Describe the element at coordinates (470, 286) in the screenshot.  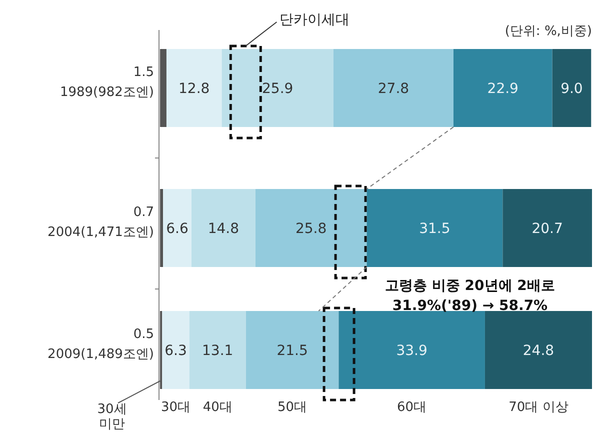
I see `annotation: 고령층 비중 20년에 2배로` at that location.